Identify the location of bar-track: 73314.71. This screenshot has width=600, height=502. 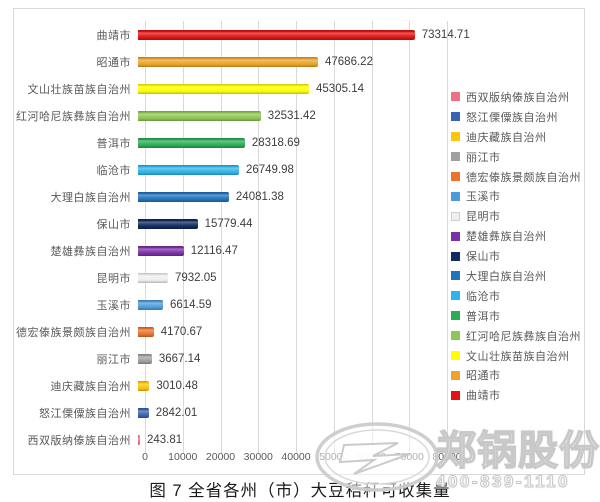
(361, 35).